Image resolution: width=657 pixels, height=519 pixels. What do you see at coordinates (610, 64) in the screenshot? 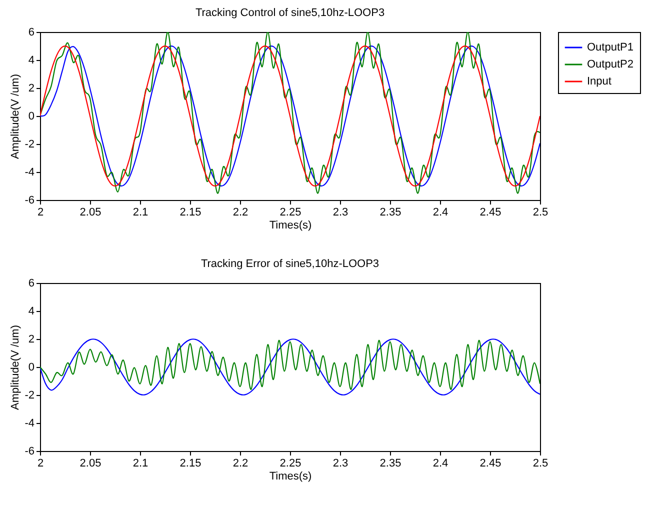
I see `legend-label: OutputP2` at bounding box center [610, 64].